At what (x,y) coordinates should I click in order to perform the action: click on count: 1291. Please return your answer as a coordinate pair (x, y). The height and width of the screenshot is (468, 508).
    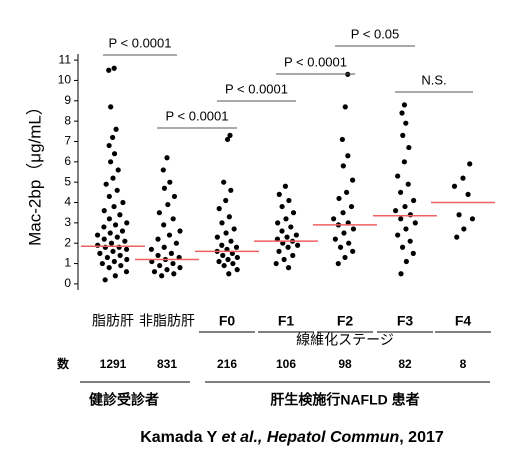
    Looking at the image, I should click on (113, 364).